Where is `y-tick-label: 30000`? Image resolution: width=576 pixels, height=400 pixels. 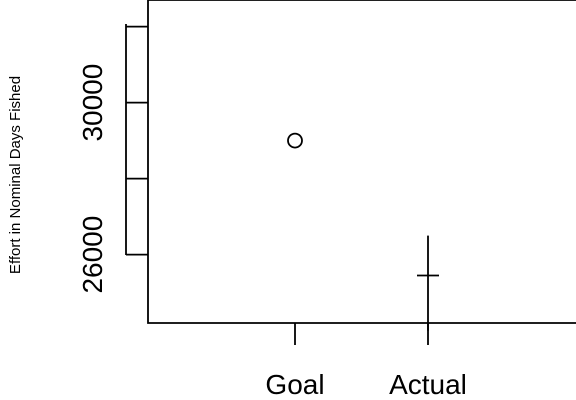 y-tick-label: 30000 is located at coordinates (92, 103).